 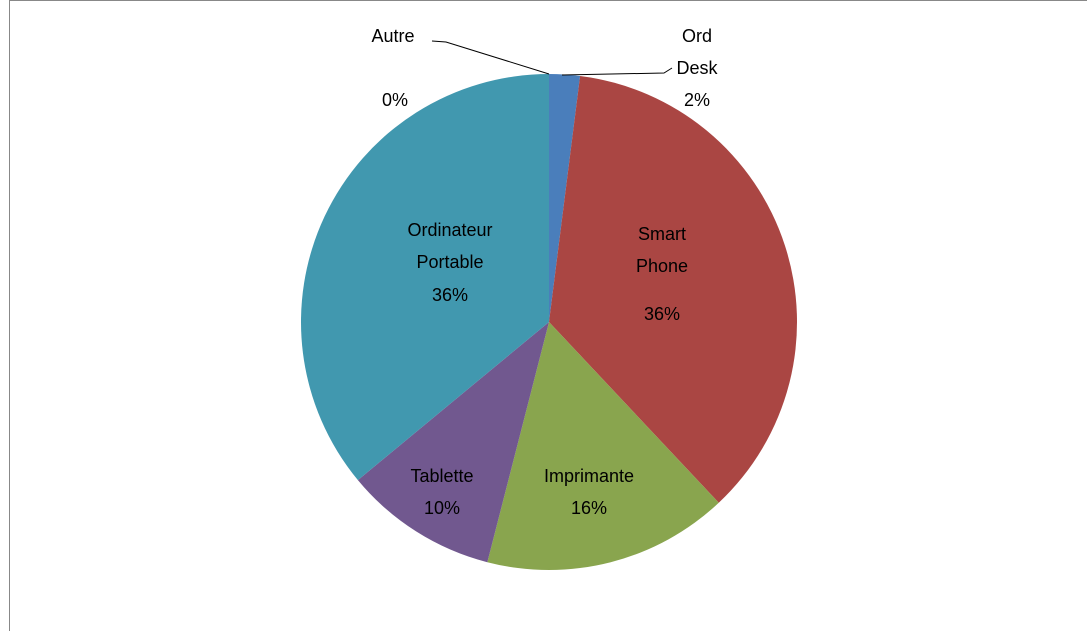 I want to click on label-box: 10%, so click(x=442, y=508).